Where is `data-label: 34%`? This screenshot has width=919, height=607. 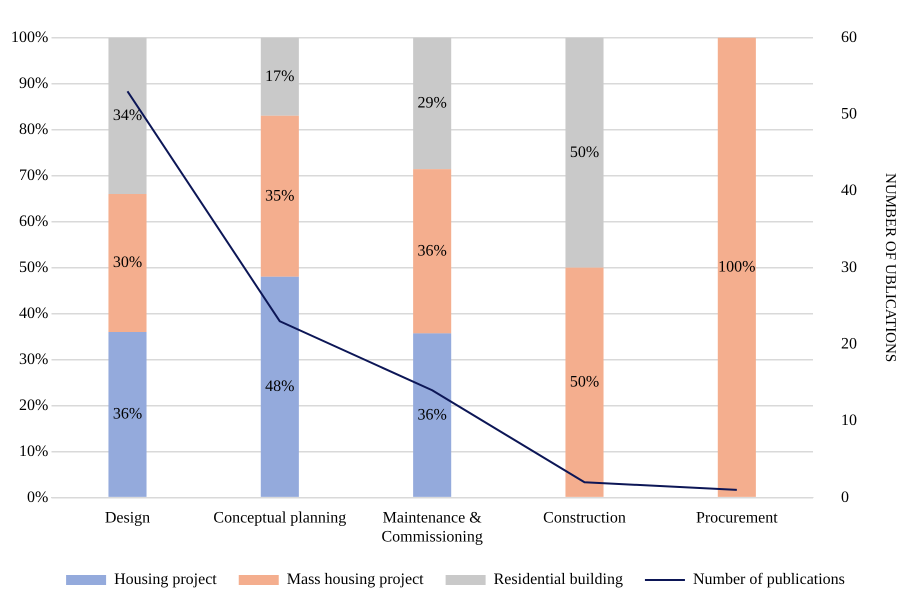 data-label: 34% is located at coordinates (127, 115).